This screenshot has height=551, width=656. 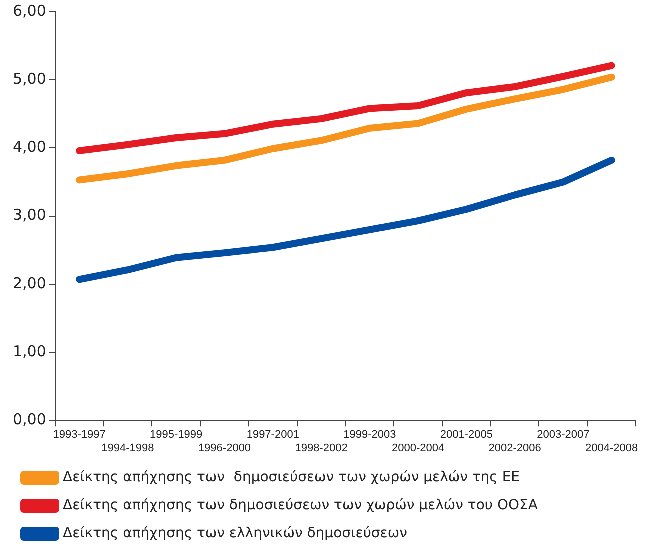 What do you see at coordinates (225, 448) in the screenshot?
I see `x-tick-label: 1996-2000` at bounding box center [225, 448].